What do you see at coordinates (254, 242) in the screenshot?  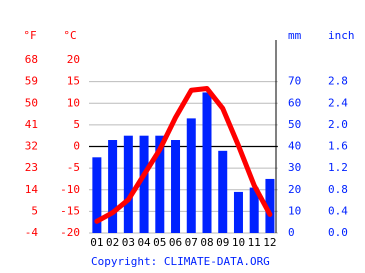 I see `x-tick-label: 11` at bounding box center [254, 242].